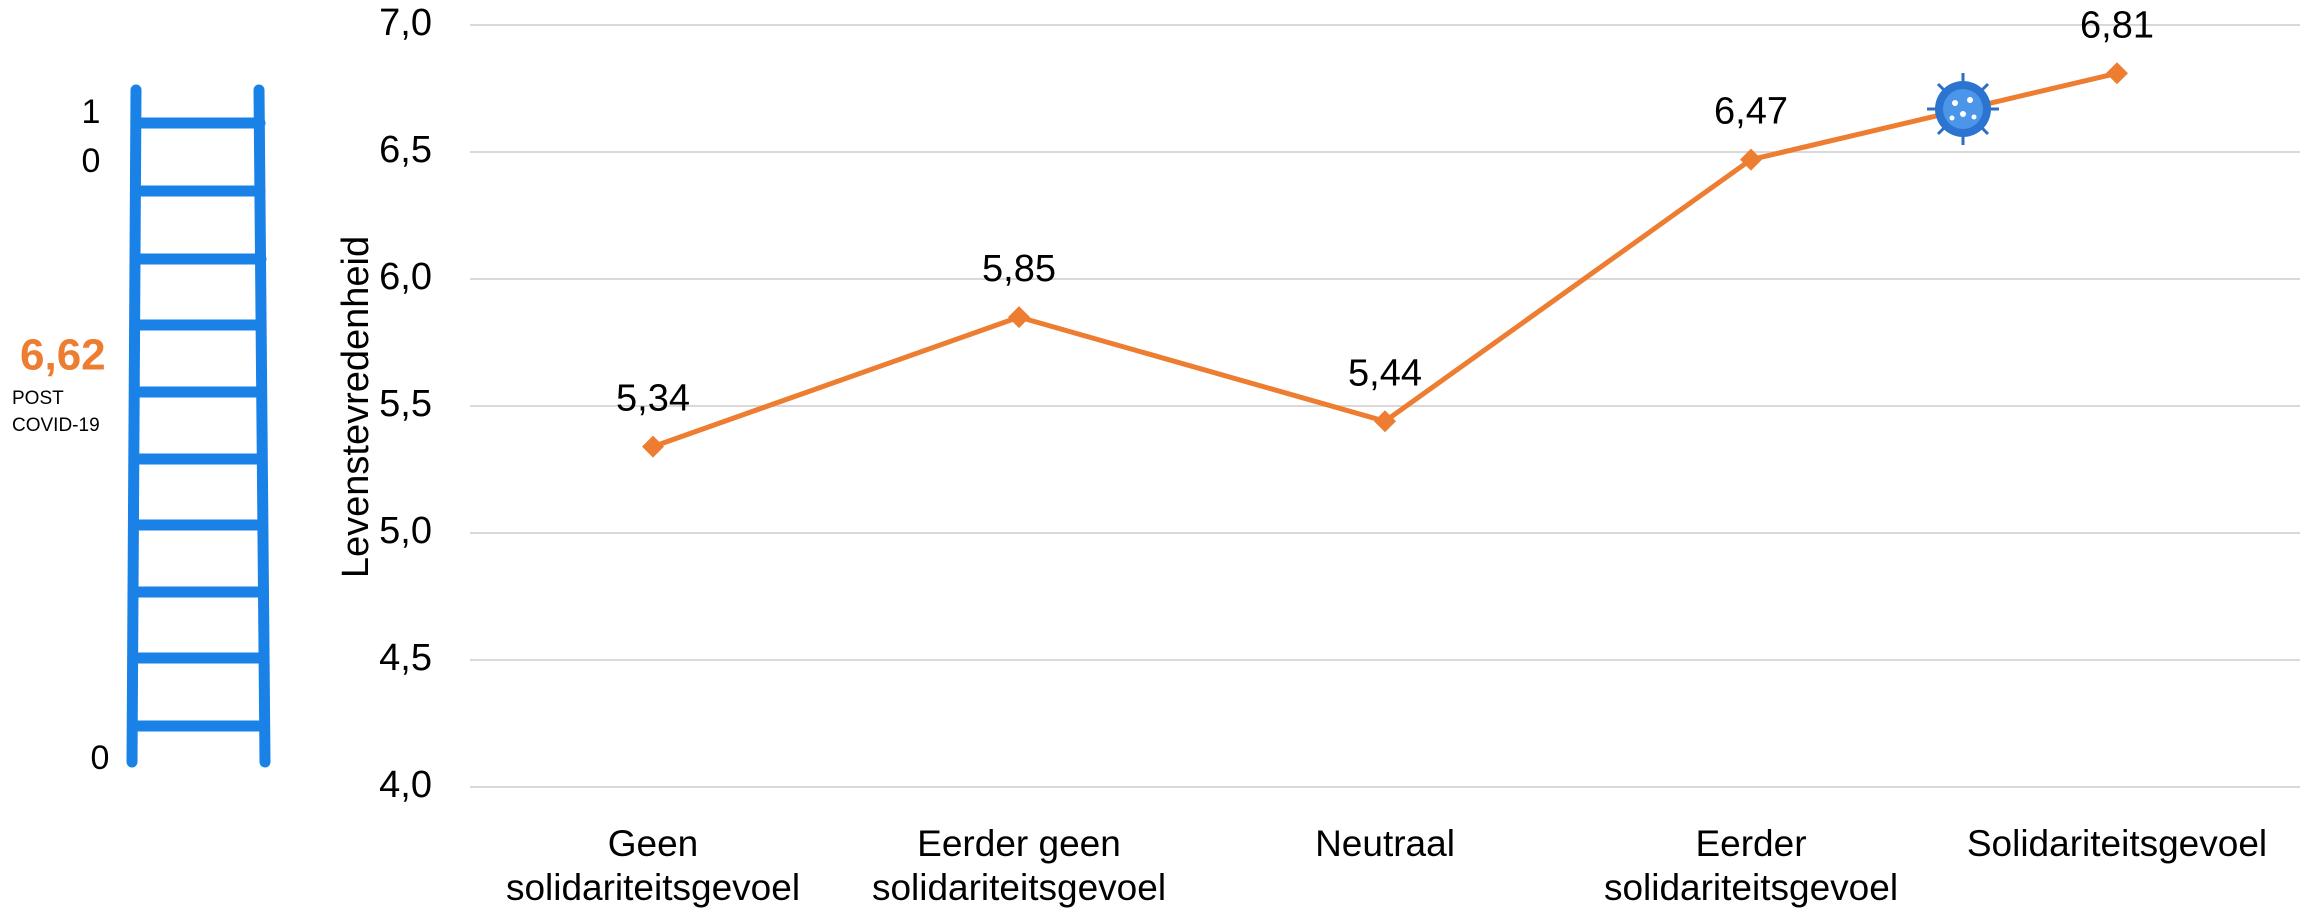 This screenshot has height=917, width=2311. Describe the element at coordinates (1751, 112) in the screenshot. I see `value-label: 6,47` at that location.